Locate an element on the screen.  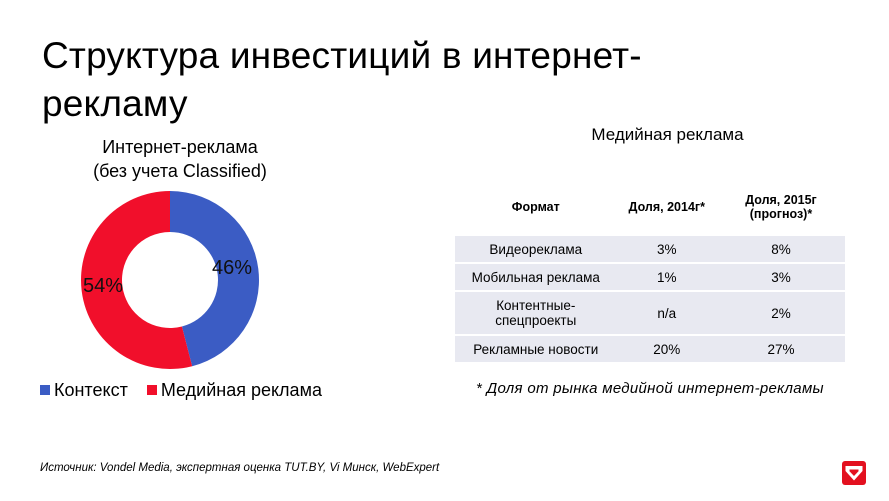
legend-item-media: Медийная реклама is located at coordinates (234, 390).